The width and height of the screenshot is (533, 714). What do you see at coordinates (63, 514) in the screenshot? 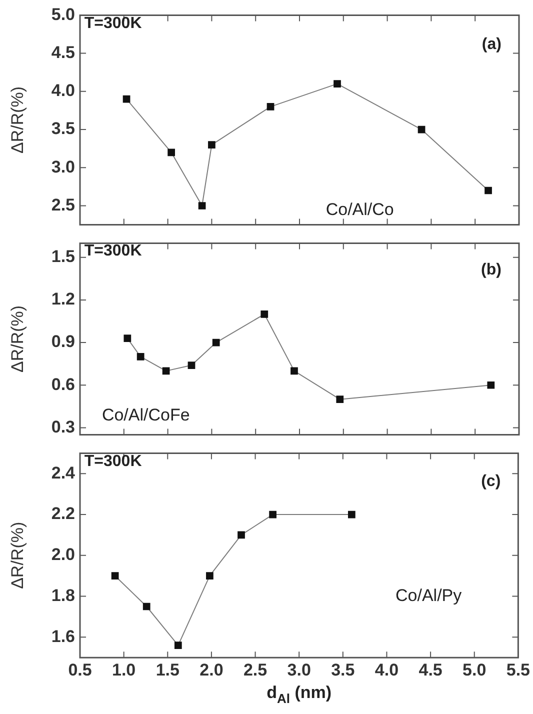
I see `y-tick-label: 2.2` at bounding box center [63, 514].